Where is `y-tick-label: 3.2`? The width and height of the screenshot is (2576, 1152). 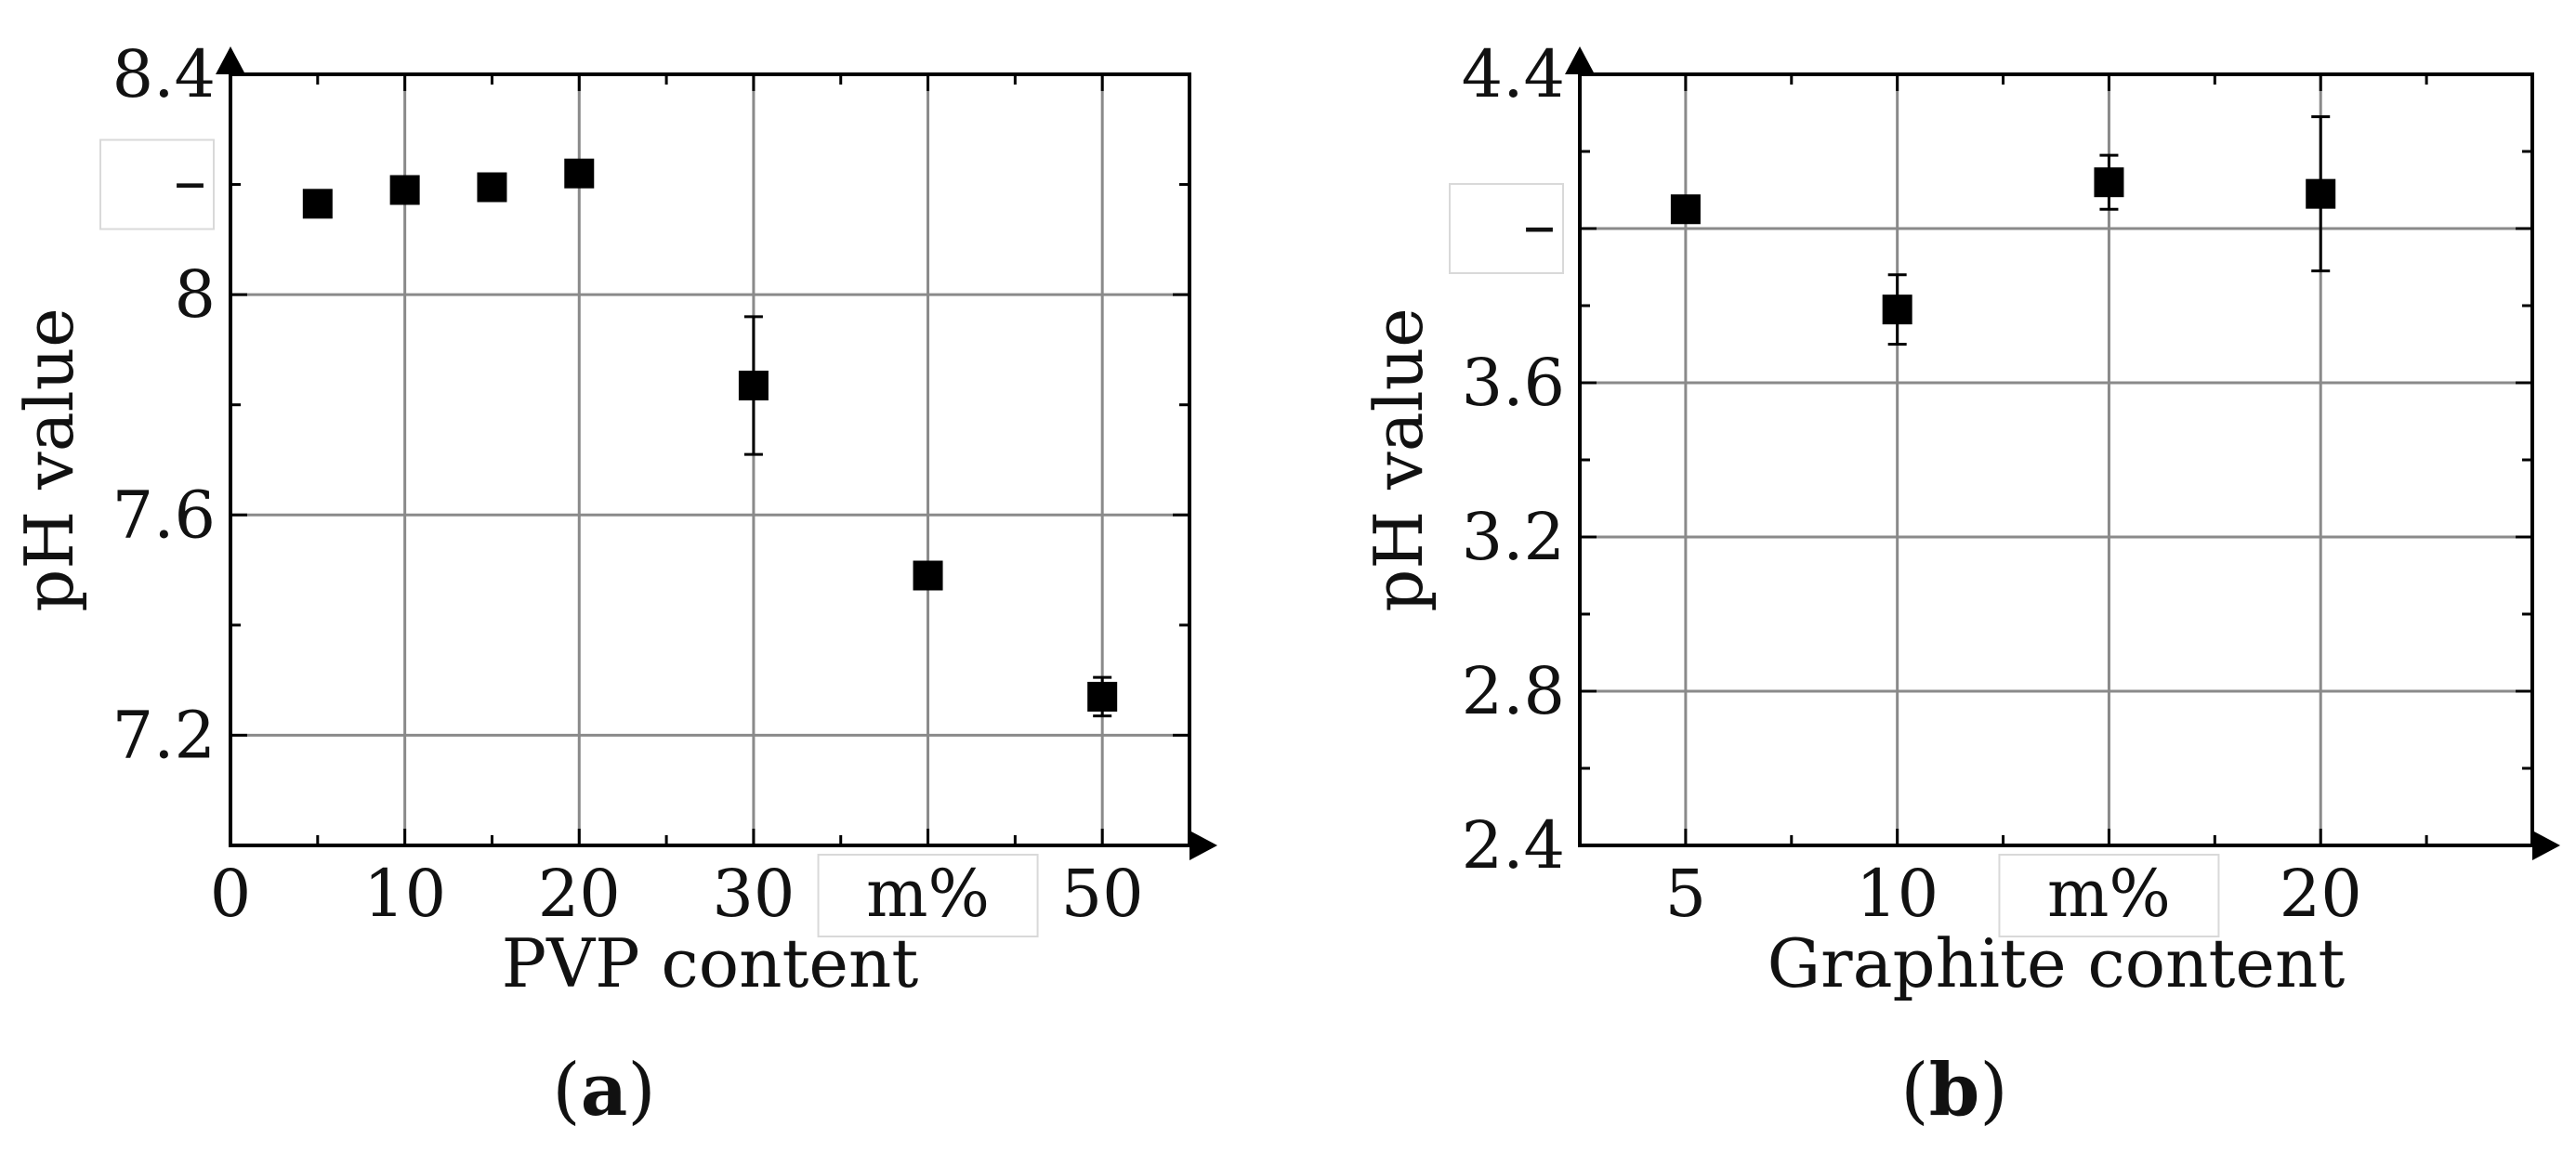 y-tick-label: 3.2 is located at coordinates (1513, 537).